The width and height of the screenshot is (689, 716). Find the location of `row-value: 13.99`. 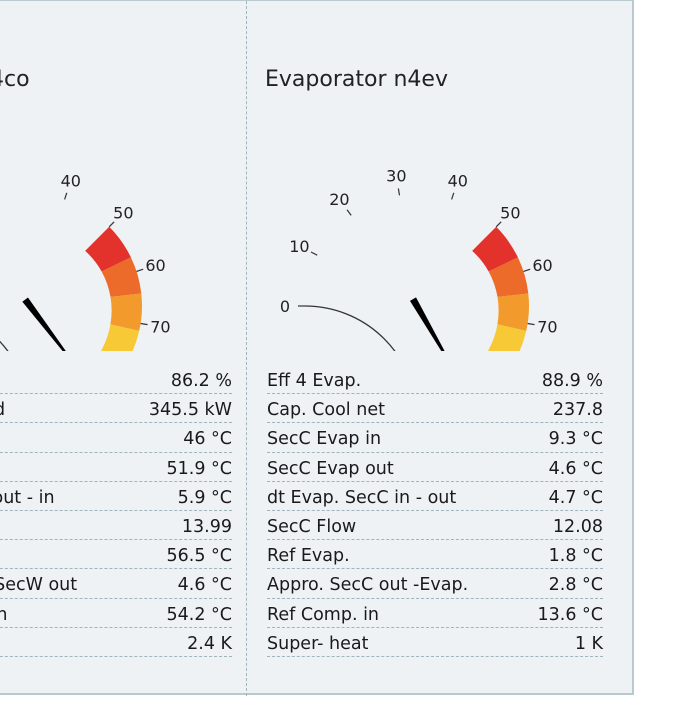

row-value: 13.99 is located at coordinates (206, 527).